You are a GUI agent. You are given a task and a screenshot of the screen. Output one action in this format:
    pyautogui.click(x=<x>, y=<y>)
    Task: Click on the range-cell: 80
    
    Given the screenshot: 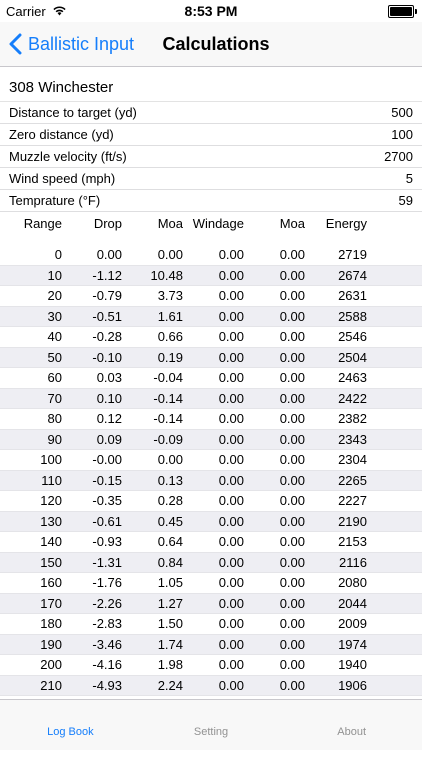 What is the action you would take?
    pyautogui.click(x=54, y=418)
    